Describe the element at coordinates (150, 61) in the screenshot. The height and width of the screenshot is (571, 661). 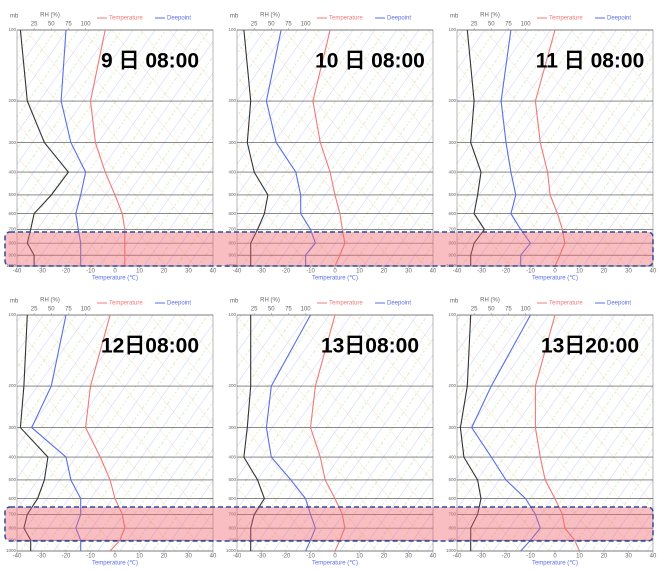
I see `panel-title: 9 日 08:00` at that location.